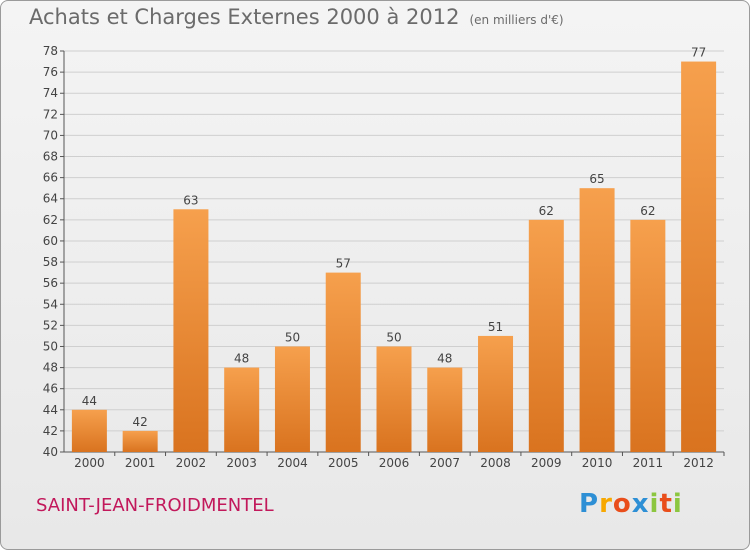 The height and width of the screenshot is (550, 750). What do you see at coordinates (394, 463) in the screenshot?
I see `x-tick-label: 2006` at bounding box center [394, 463].